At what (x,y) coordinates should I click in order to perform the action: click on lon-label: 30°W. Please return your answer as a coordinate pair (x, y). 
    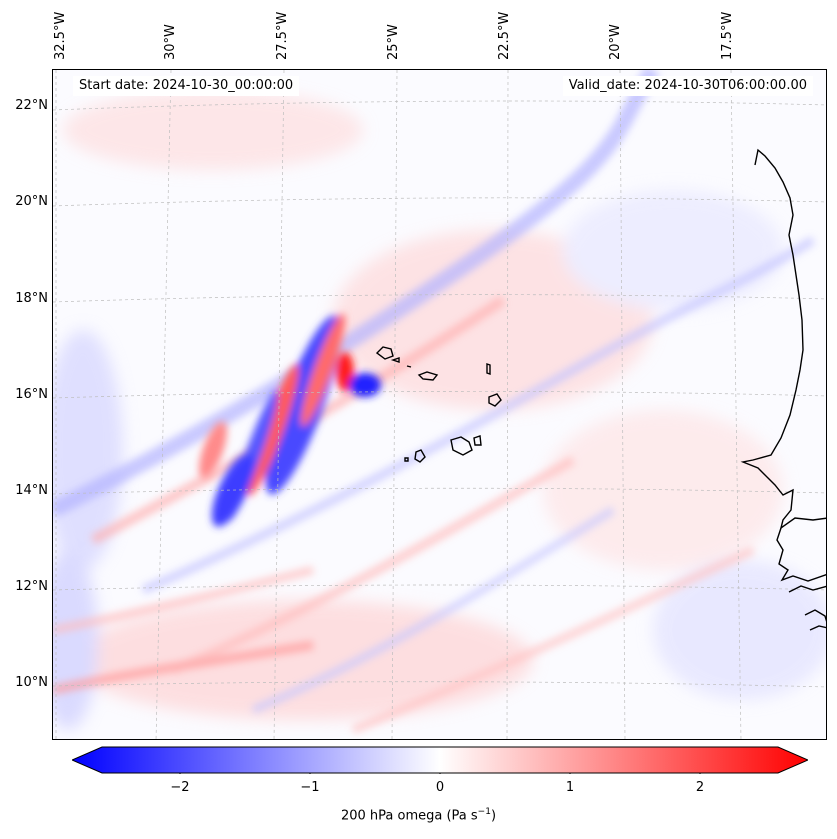
    Looking at the image, I should click on (170, 42).